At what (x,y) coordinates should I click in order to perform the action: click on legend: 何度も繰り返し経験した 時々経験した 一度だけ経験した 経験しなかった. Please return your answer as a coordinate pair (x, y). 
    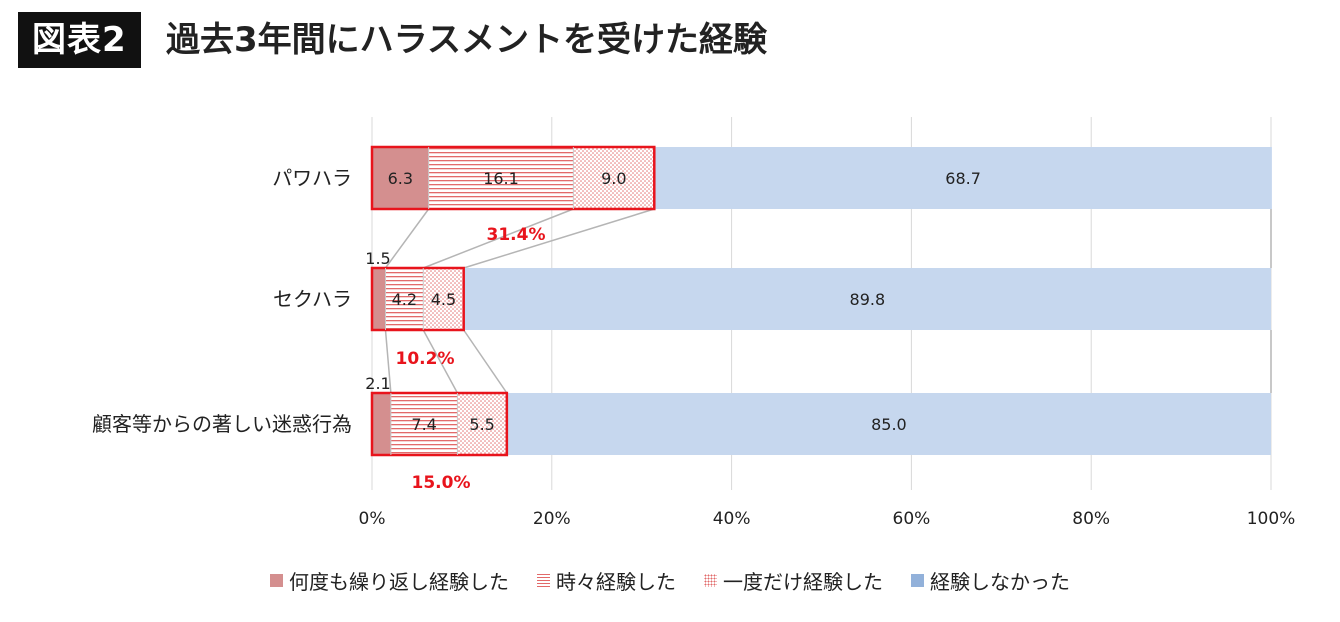
    Looking at the image, I should click on (670, 580).